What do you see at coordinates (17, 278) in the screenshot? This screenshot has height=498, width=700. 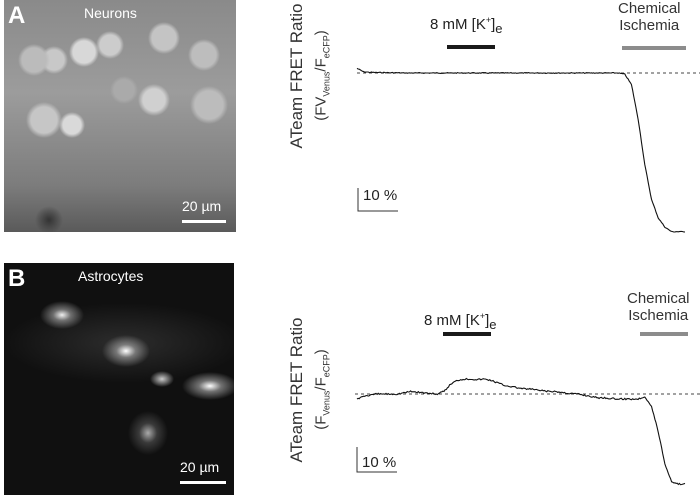 I see `panel-letter-b: B` at bounding box center [17, 278].